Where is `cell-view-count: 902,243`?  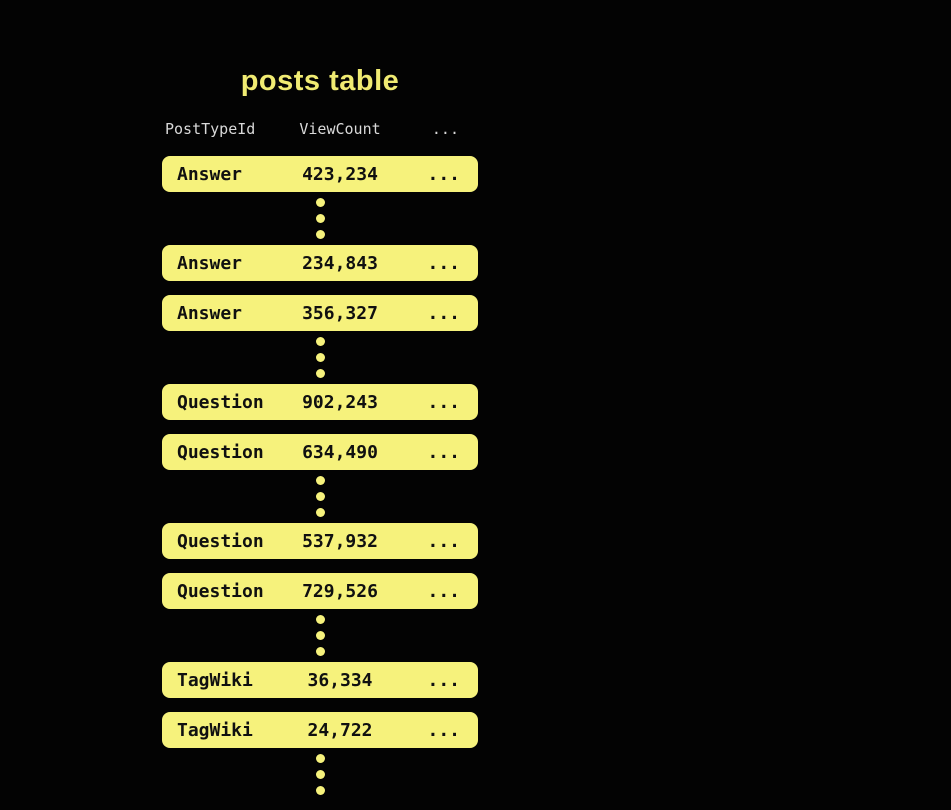 cell-view-count: 902,243 is located at coordinates (340, 402).